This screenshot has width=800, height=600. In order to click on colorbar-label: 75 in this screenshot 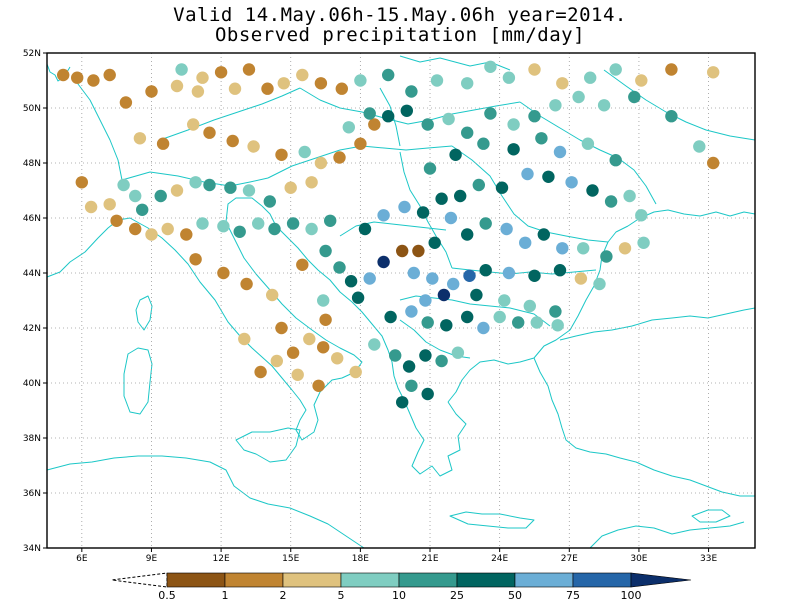, I will do `click(573, 594)`.